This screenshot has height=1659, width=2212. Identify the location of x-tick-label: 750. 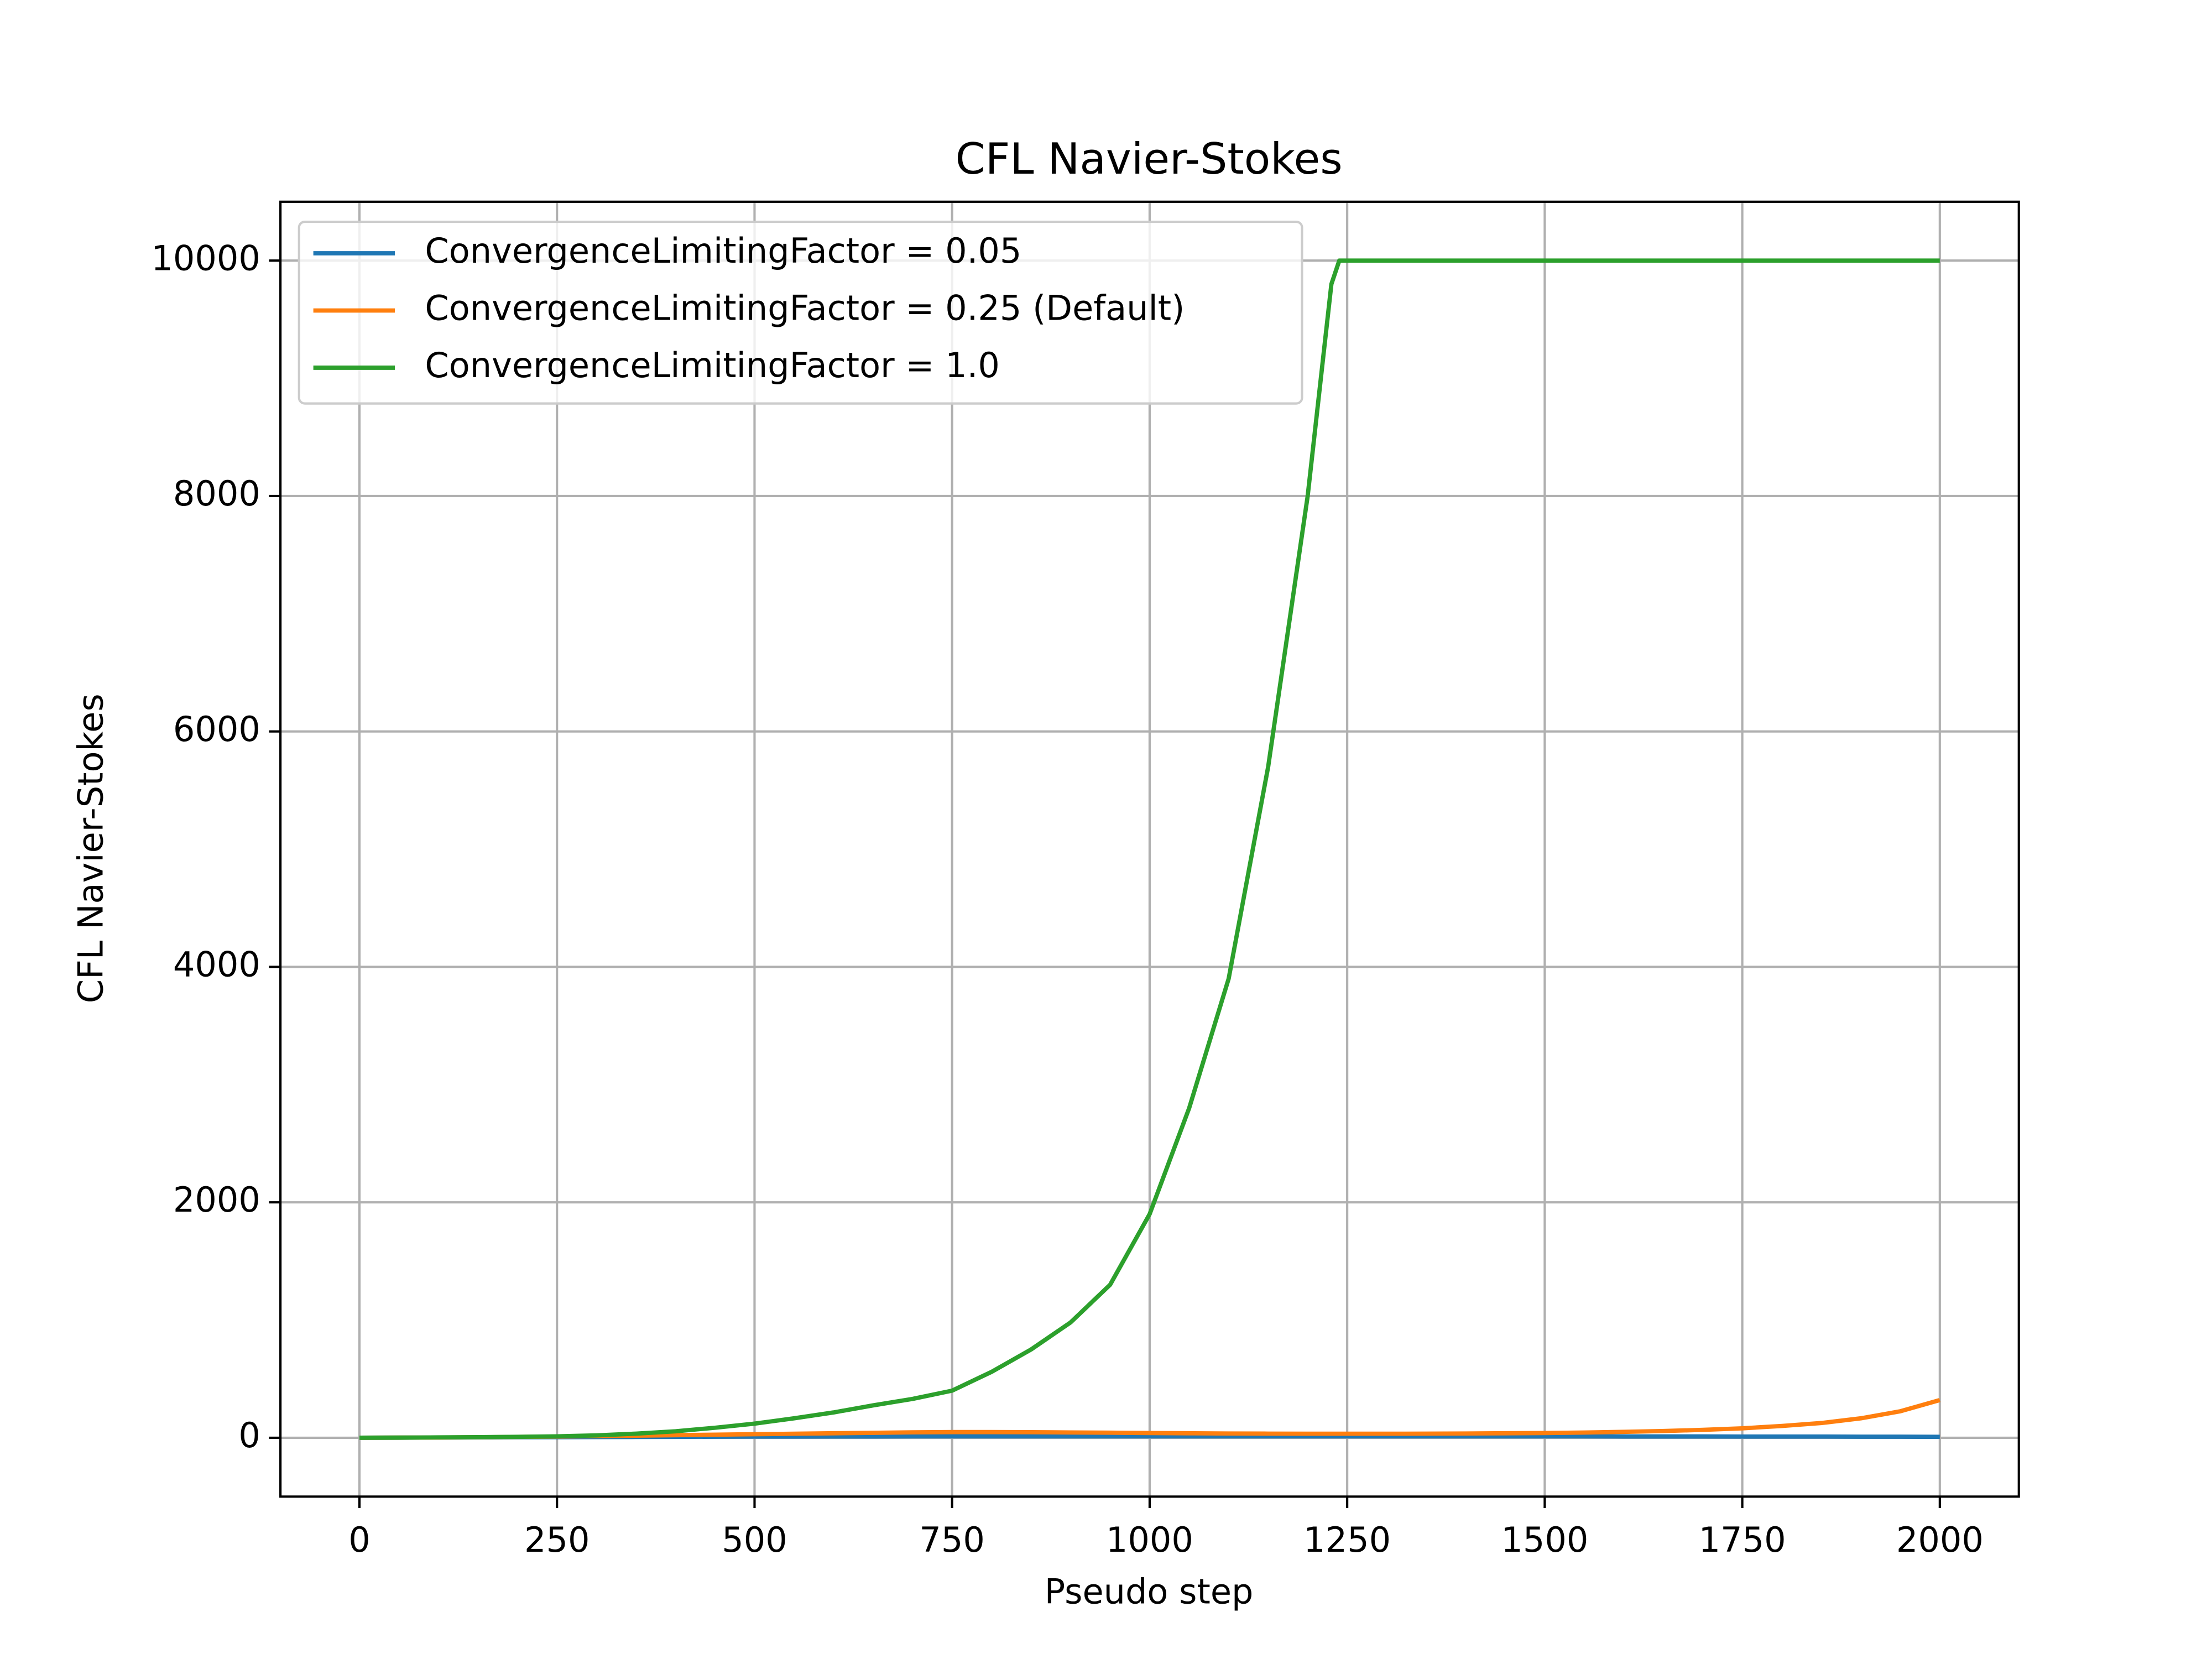
(952, 1540).